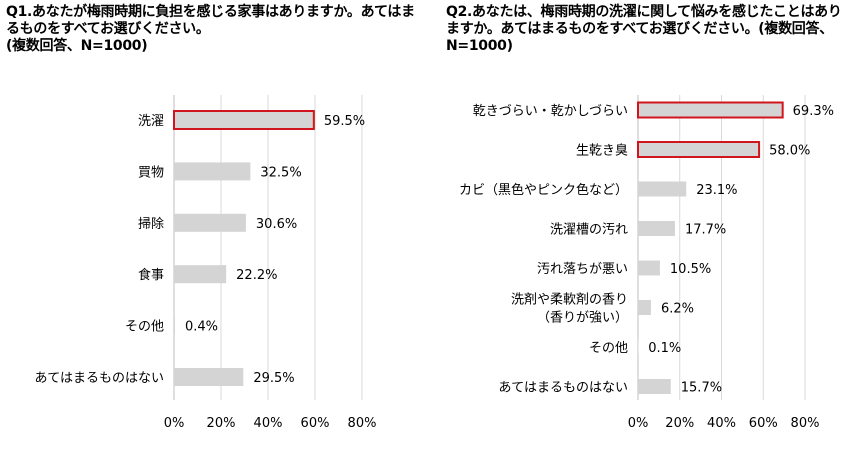 The height and width of the screenshot is (450, 863). What do you see at coordinates (273, 378) in the screenshot?
I see `value-label: 29.5%` at bounding box center [273, 378].